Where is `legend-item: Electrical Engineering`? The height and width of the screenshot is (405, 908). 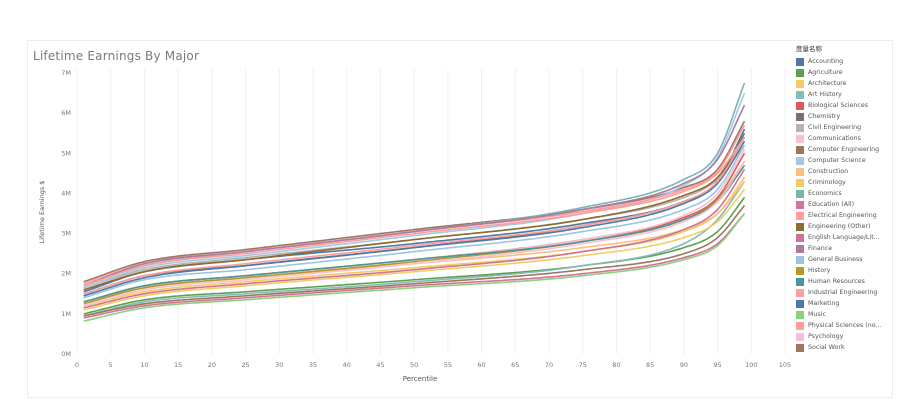
legend-item: Electrical Engineering is located at coordinates (846, 215).